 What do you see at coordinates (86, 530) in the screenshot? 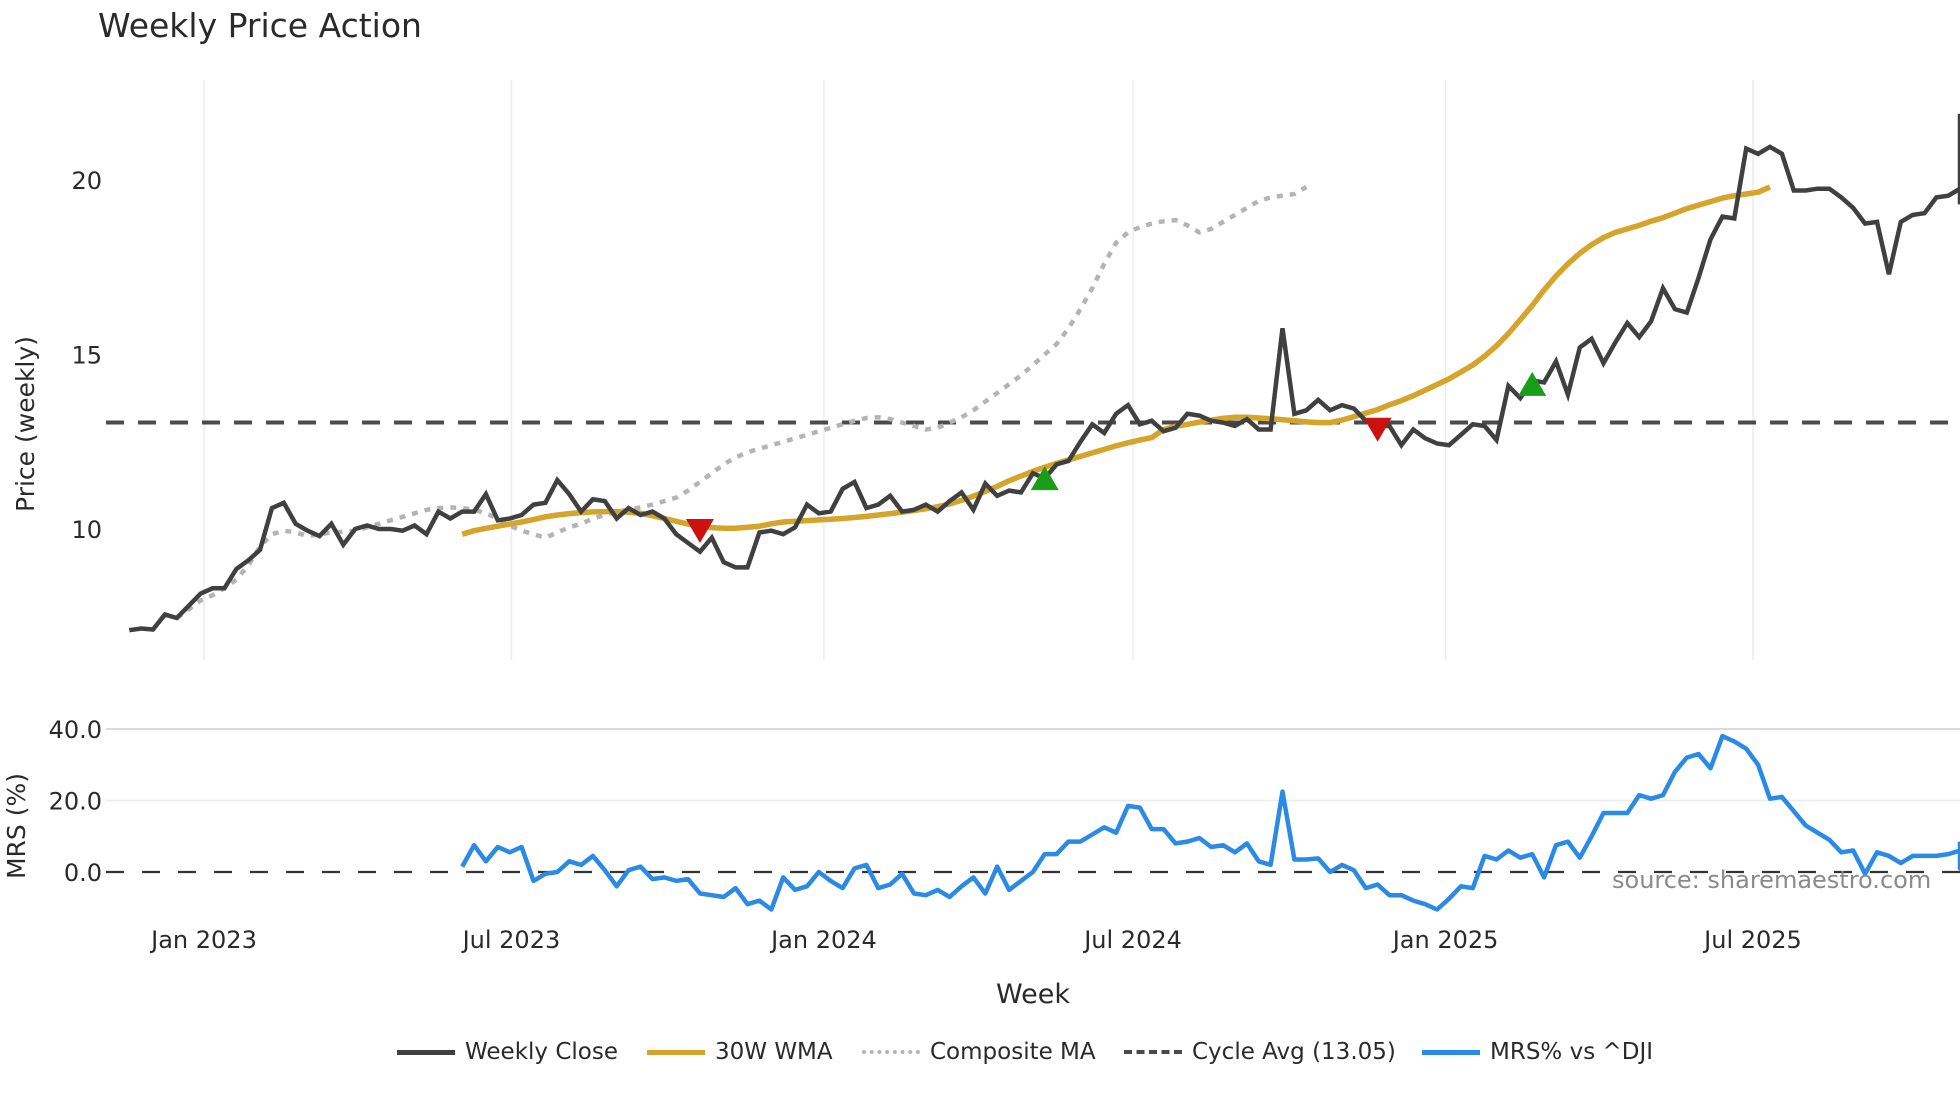
I see `svg-text: 10` at bounding box center [86, 530].